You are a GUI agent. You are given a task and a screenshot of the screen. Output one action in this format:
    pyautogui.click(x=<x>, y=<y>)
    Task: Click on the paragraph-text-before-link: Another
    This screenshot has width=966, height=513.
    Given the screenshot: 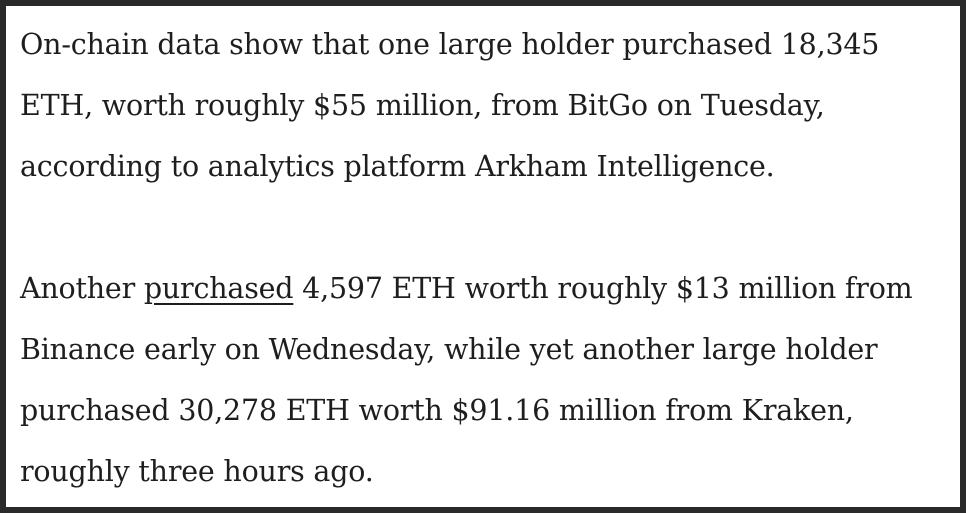 What is the action you would take?
    pyautogui.click(x=82, y=288)
    